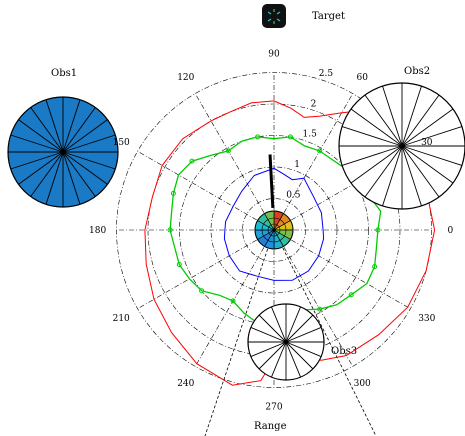 The image size is (465, 436). Describe the element at coordinates (328, 16) in the screenshot. I see `target-label: Target` at that location.